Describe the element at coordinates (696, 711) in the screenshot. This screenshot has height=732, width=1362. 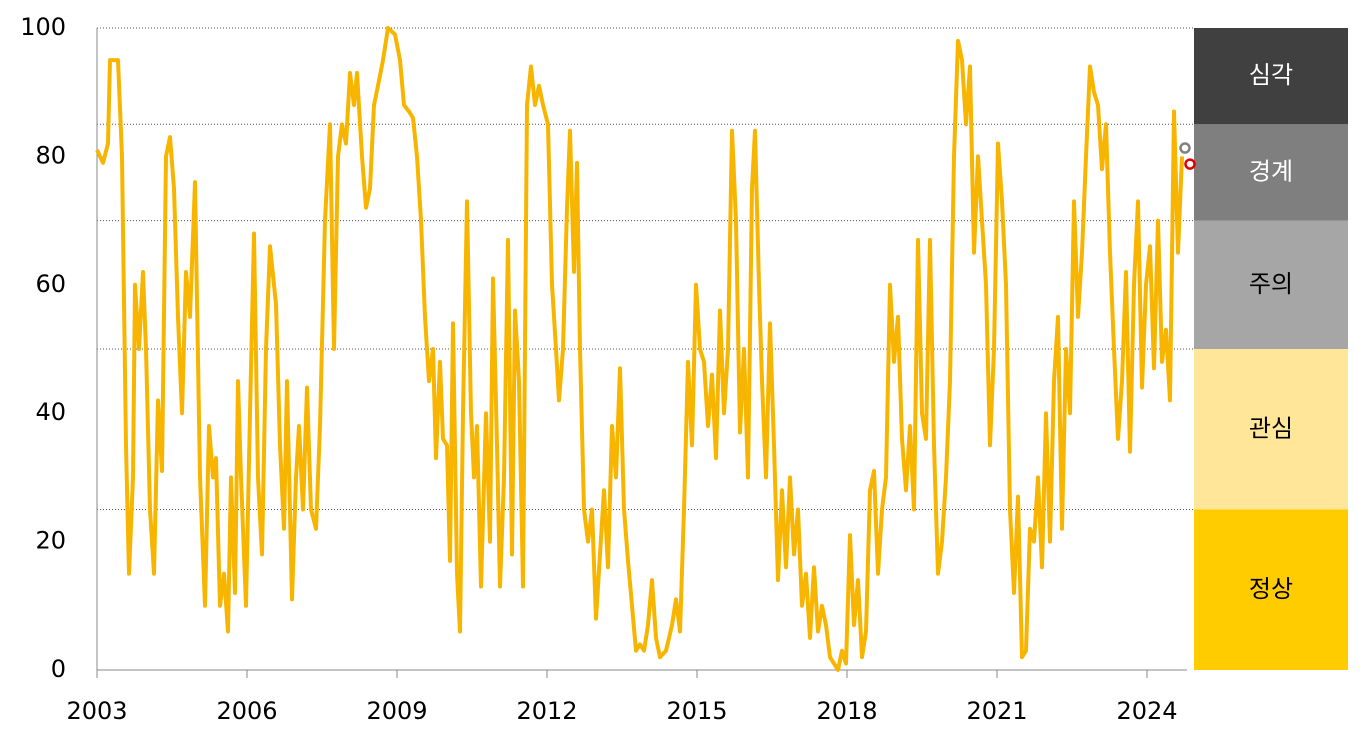
I see `x-tick-label: 2015` at that location.